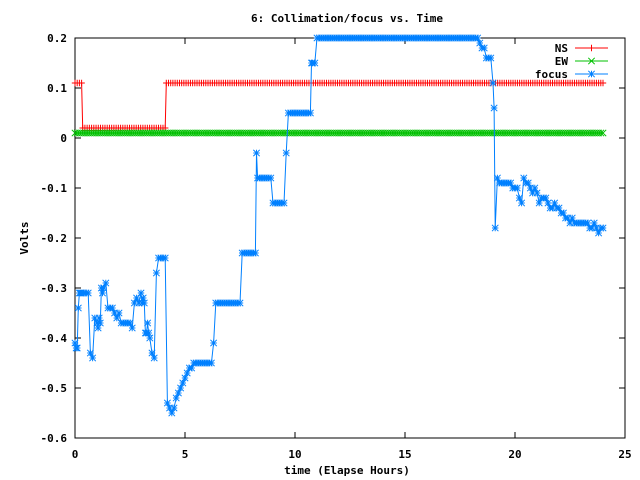 The image size is (640, 480). What do you see at coordinates (294, 454) in the screenshot?
I see `x-tick-label: 10` at bounding box center [294, 454].